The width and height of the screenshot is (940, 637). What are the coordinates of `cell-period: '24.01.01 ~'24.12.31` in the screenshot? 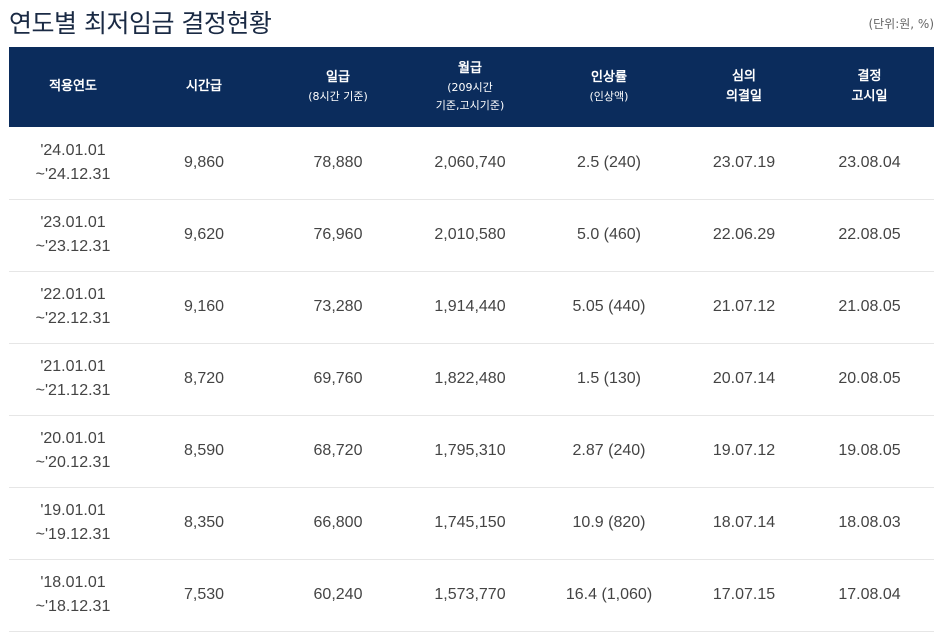 It's located at (73, 163).